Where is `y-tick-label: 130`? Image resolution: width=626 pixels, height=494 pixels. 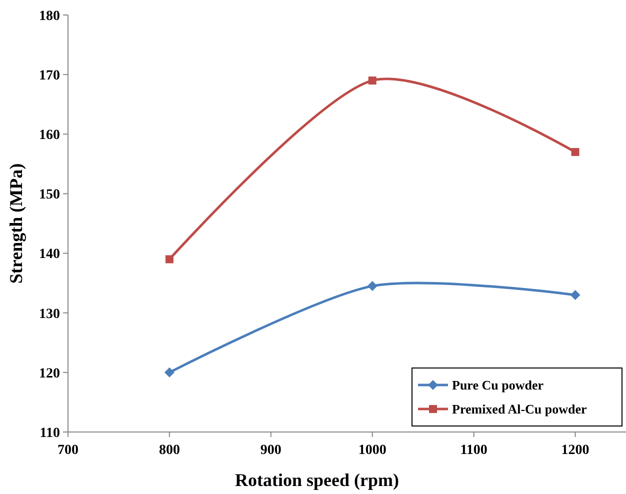
y-tick-label: 130 is located at coordinates (49, 314).